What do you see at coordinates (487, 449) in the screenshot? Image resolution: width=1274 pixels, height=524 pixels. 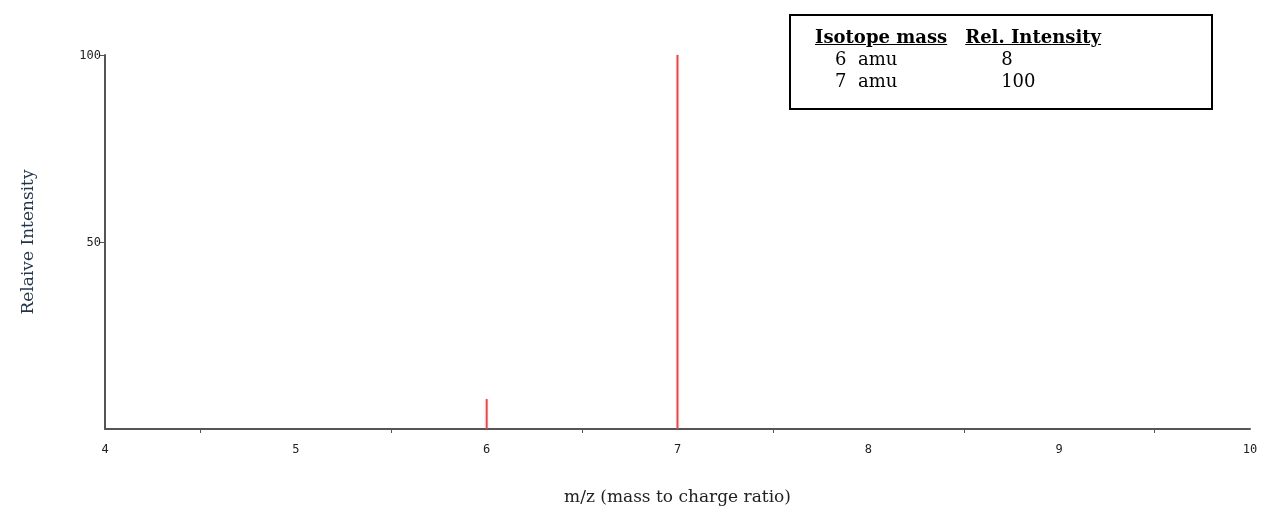 I see `x-tick-label: 6` at bounding box center [487, 449].